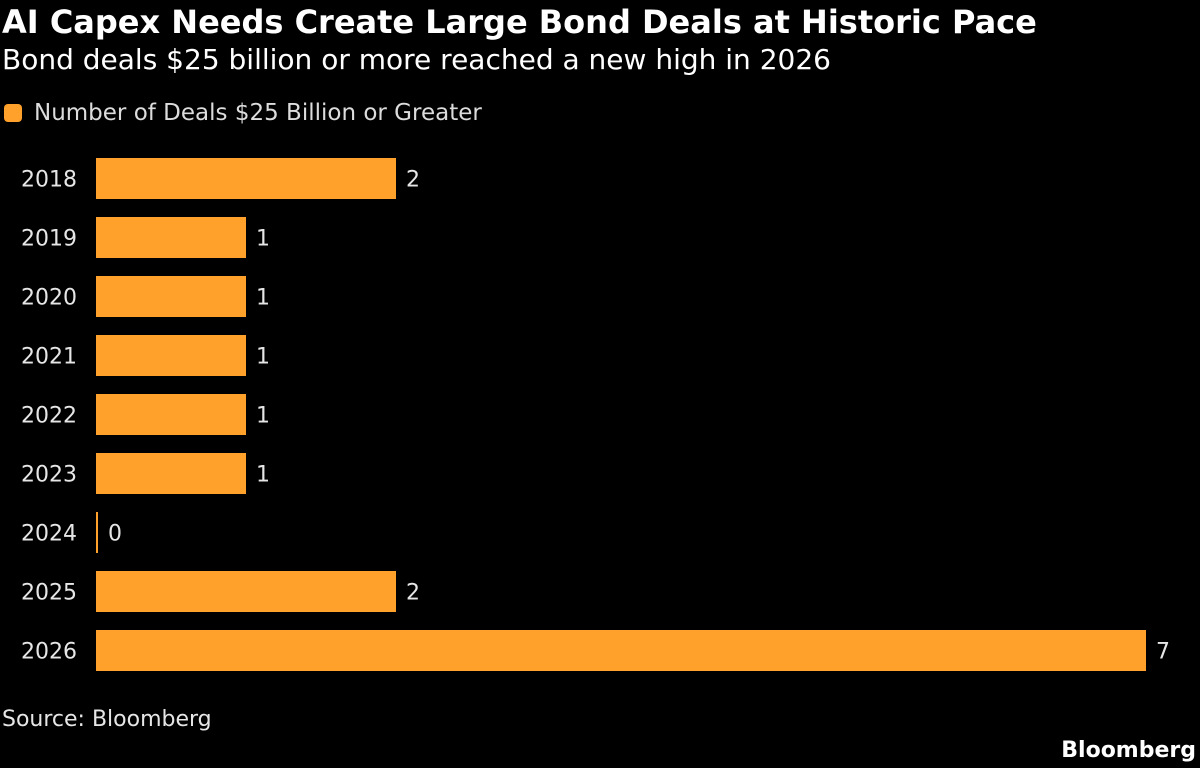  What do you see at coordinates (49, 475) in the screenshot?
I see `category-label-2023: 2023` at bounding box center [49, 475].